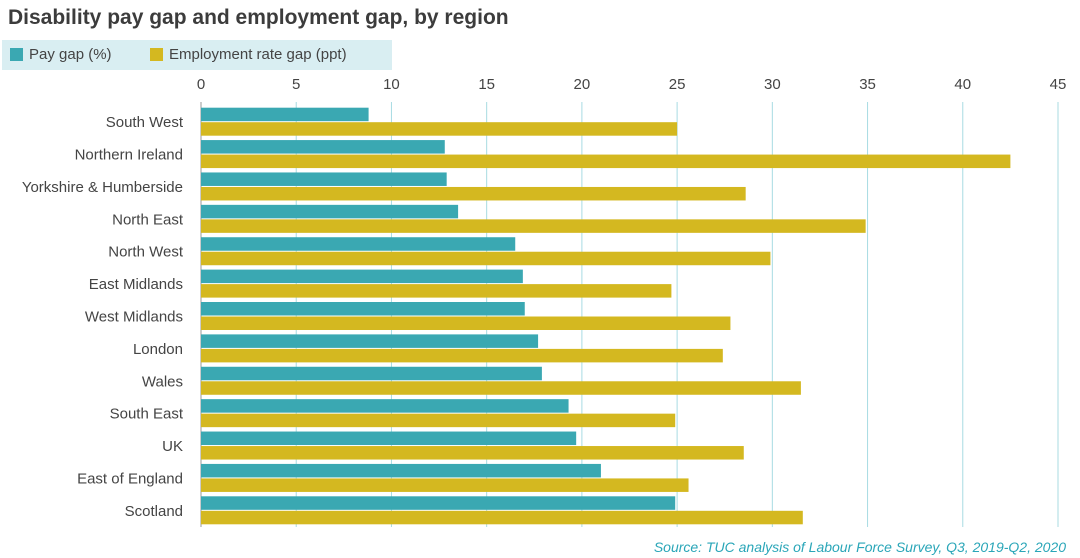 The width and height of the screenshot is (1080, 558). I want to click on category-label: East of England, so click(130, 478).